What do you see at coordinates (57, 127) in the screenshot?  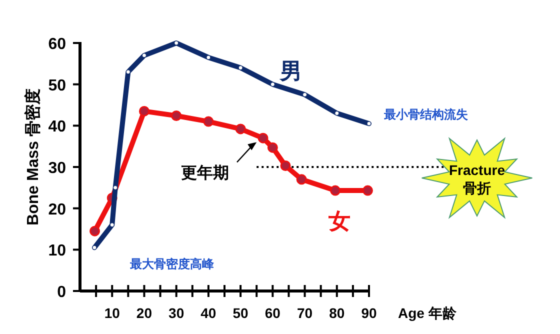 I see `y-tick-label: 40` at bounding box center [57, 127].